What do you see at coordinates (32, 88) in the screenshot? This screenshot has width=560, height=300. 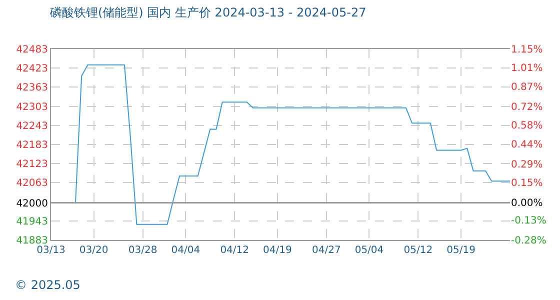 I see `y-tick-label: 42363` at bounding box center [32, 88].